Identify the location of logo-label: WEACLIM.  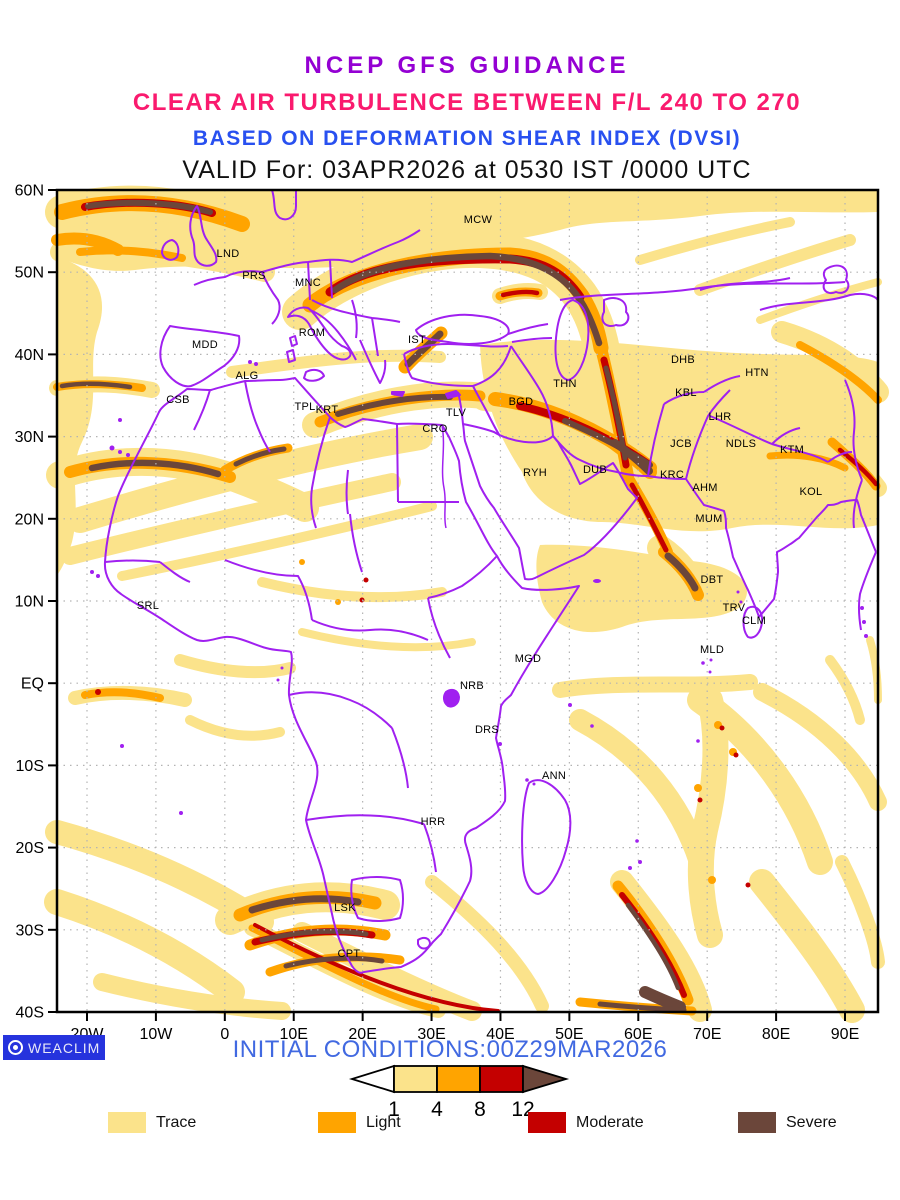
(64, 1047).